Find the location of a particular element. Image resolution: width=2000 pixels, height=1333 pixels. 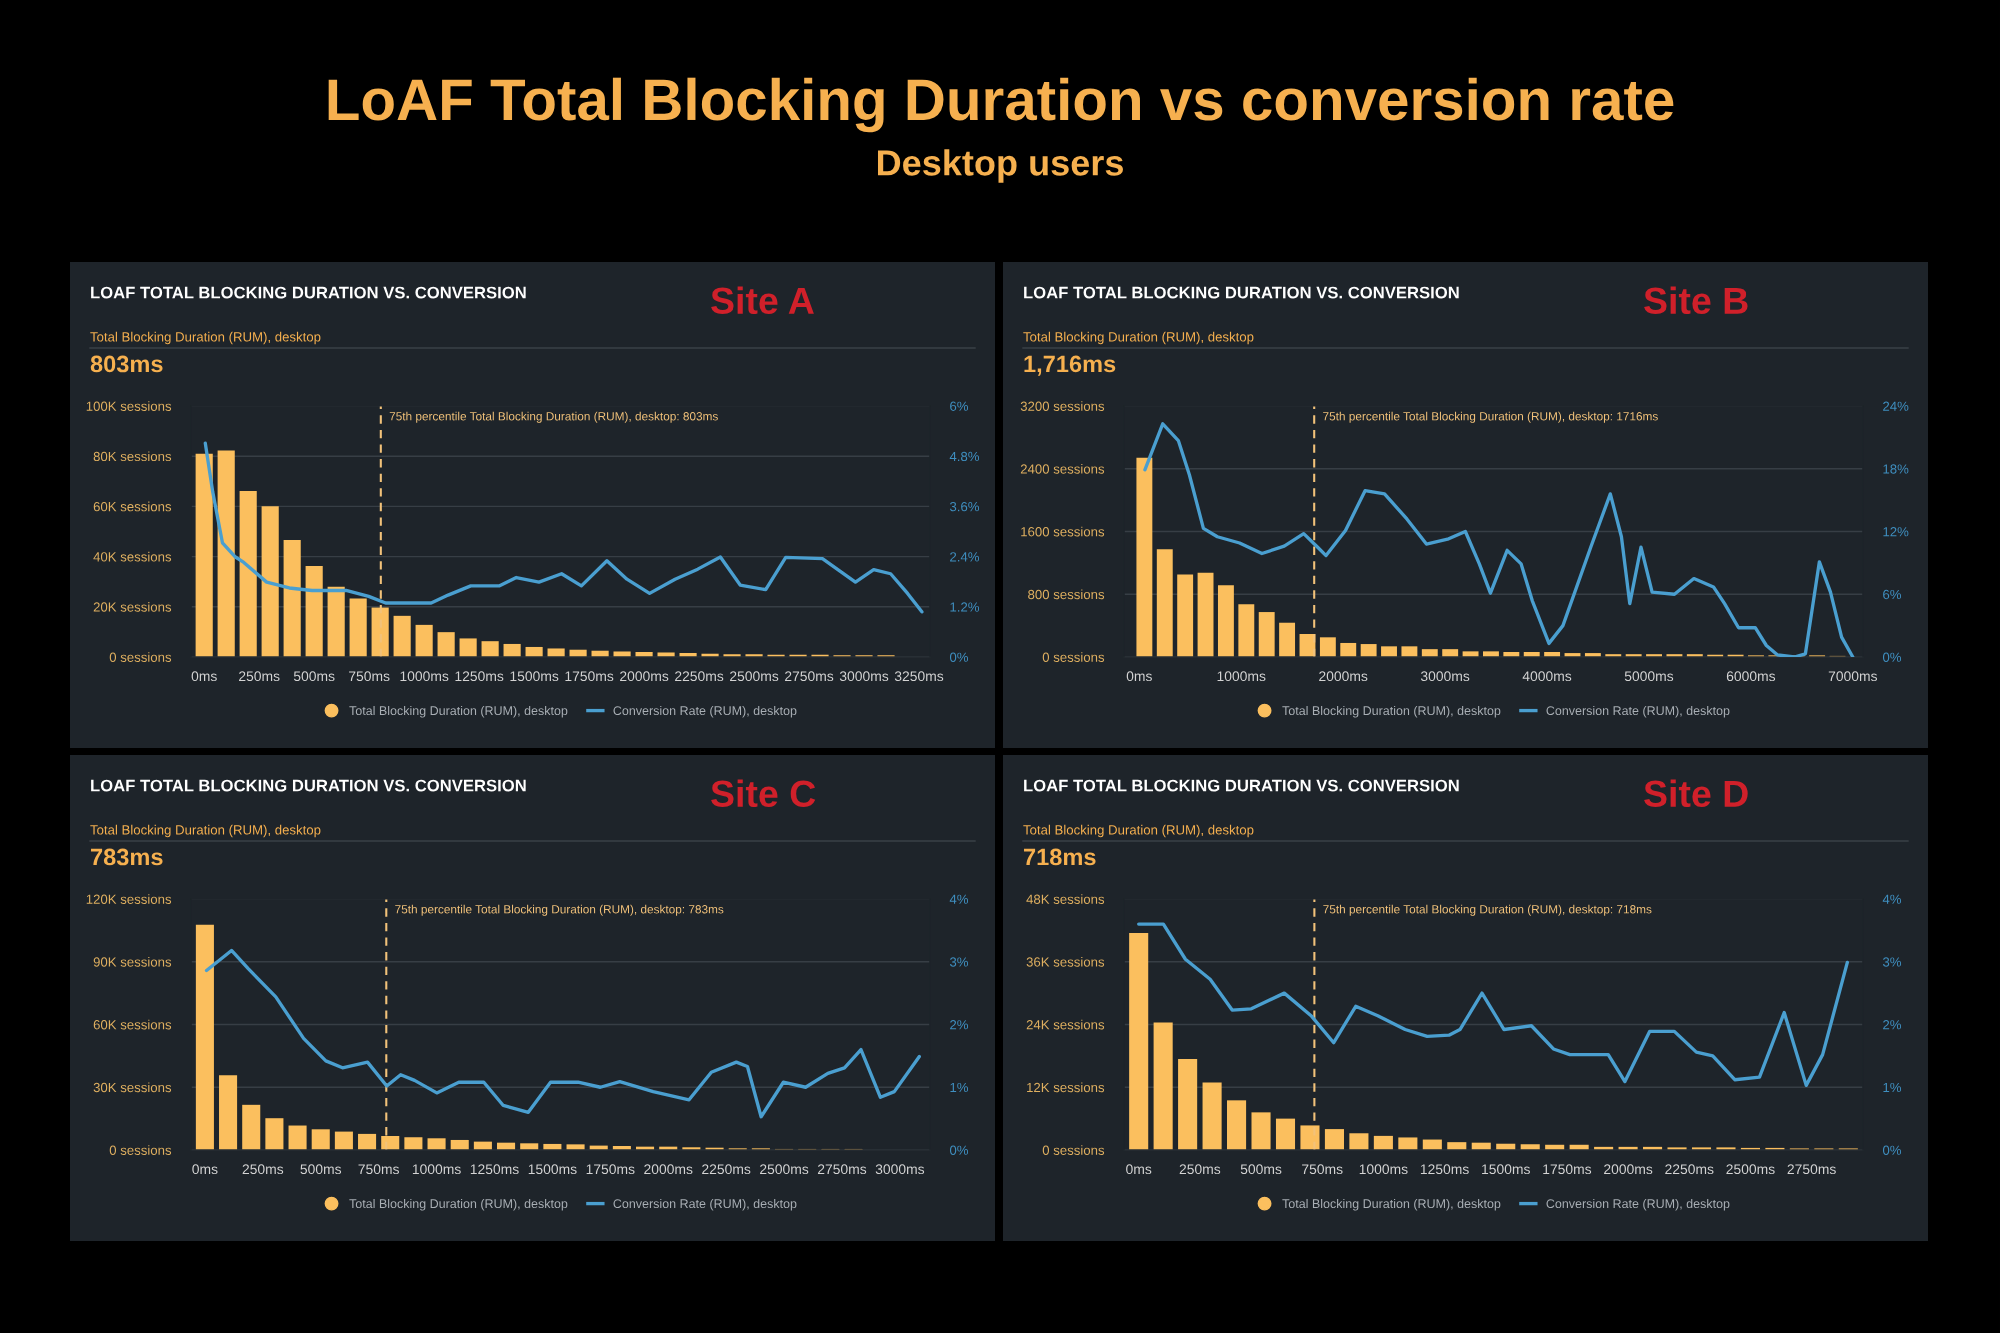

text: LoAF Total Blocking Duration vs conversion rate is located at coordinates (1001, 105).